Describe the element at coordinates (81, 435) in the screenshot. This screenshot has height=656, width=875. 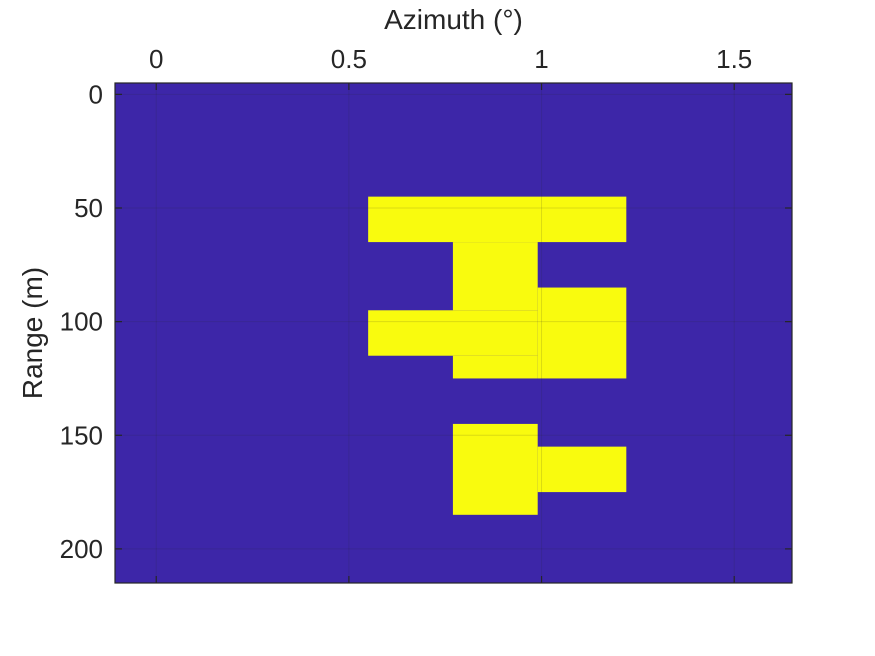
I see `y-tick-label-3: 150` at that location.